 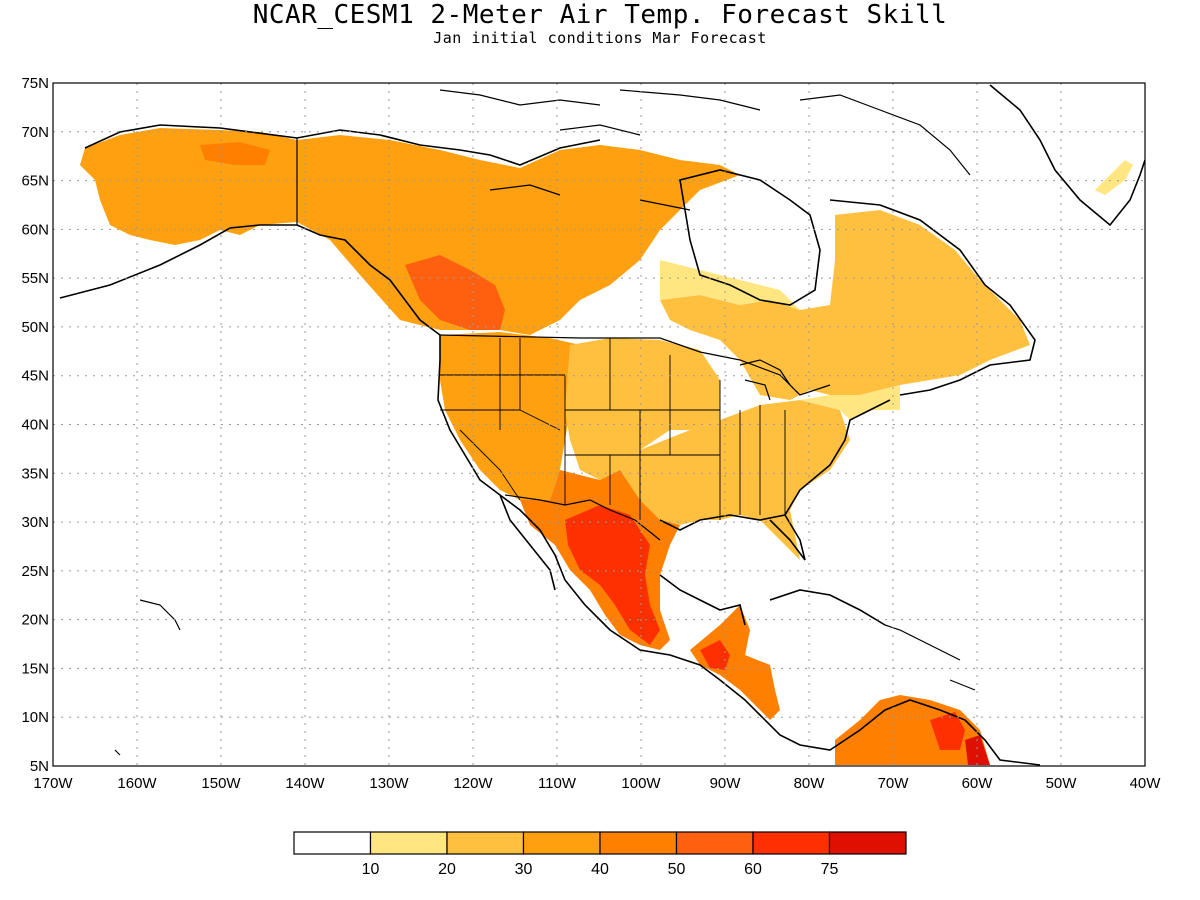 I want to click on lon-tick-label: 150W, so click(x=221, y=783).